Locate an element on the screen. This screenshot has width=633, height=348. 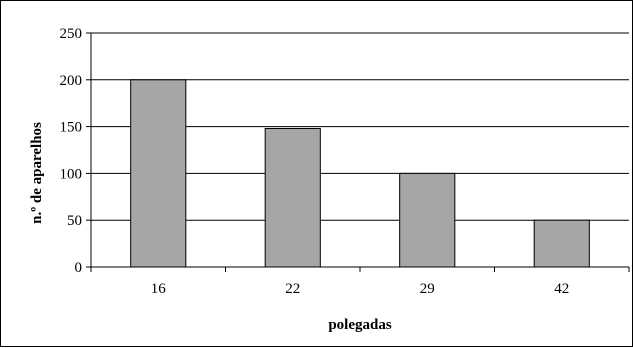
y-tick-label: 0 is located at coordinates (79, 268).